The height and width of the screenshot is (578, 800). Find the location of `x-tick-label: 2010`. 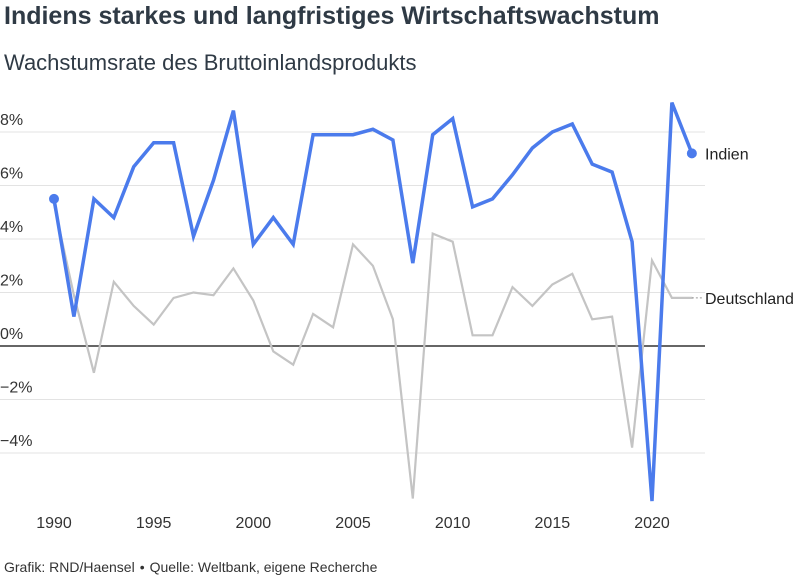

x-tick-label: 2010 is located at coordinates (453, 523).